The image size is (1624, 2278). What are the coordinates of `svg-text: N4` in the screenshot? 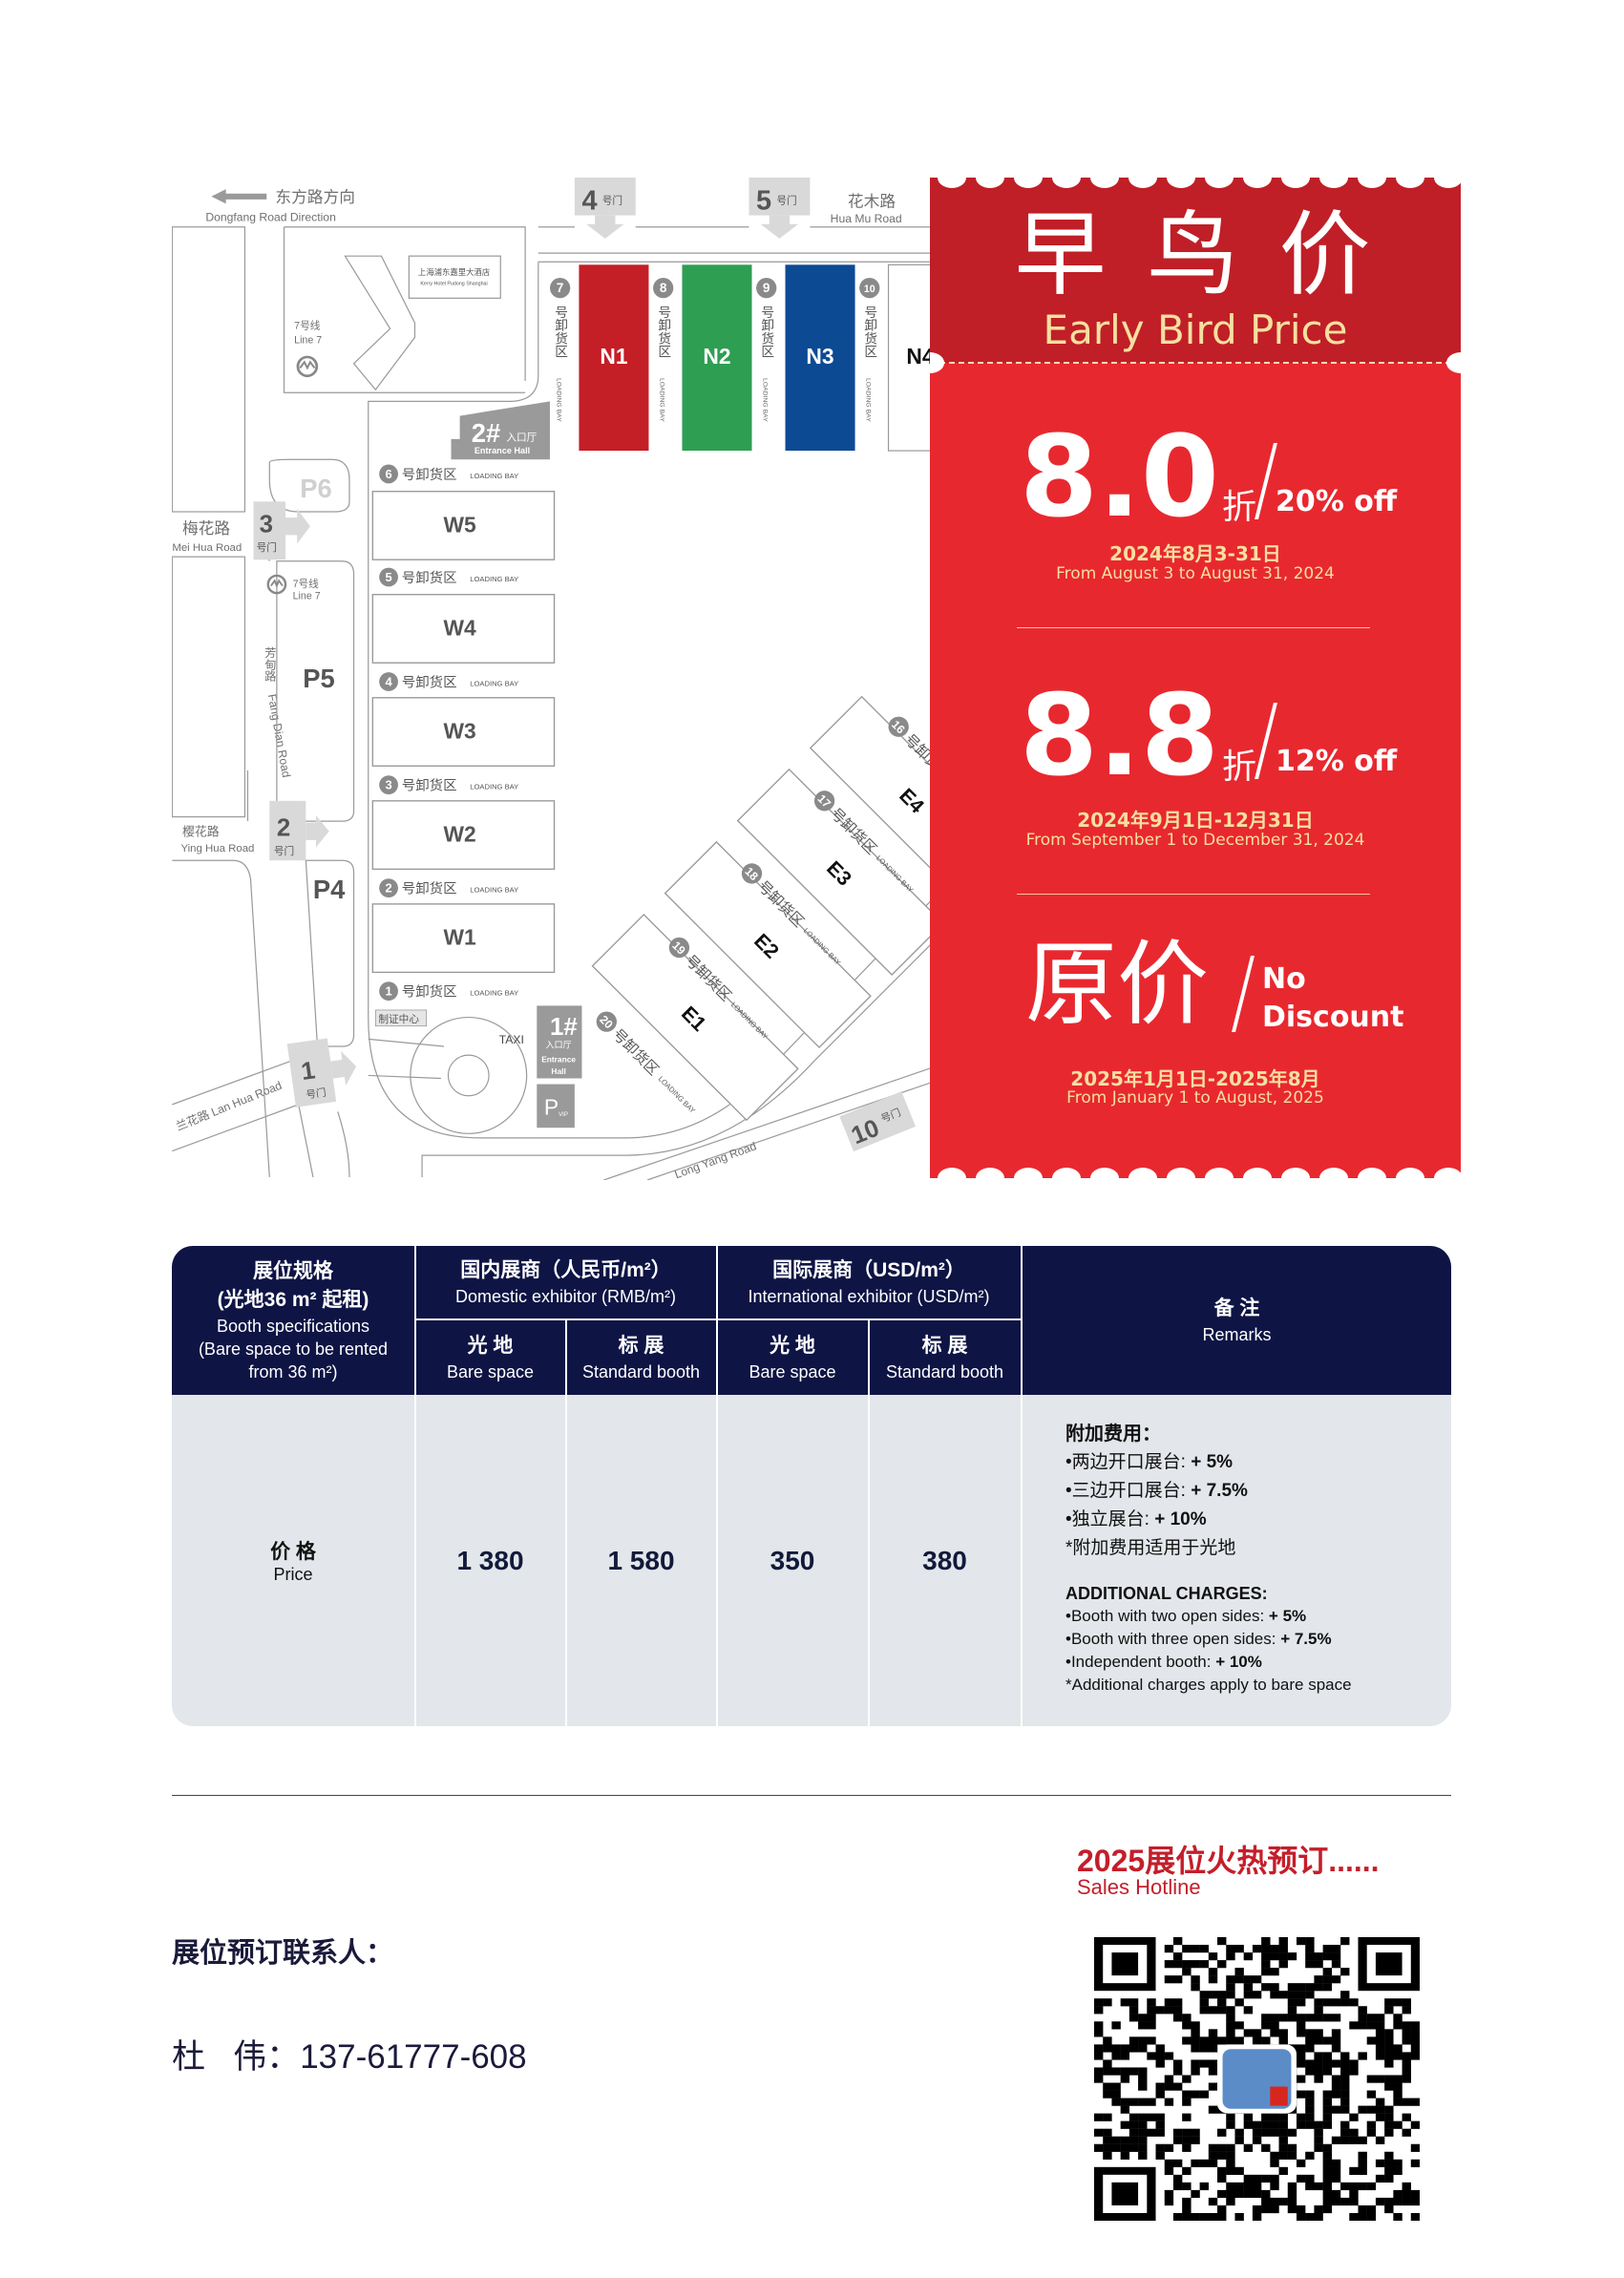 It's located at (918, 356).